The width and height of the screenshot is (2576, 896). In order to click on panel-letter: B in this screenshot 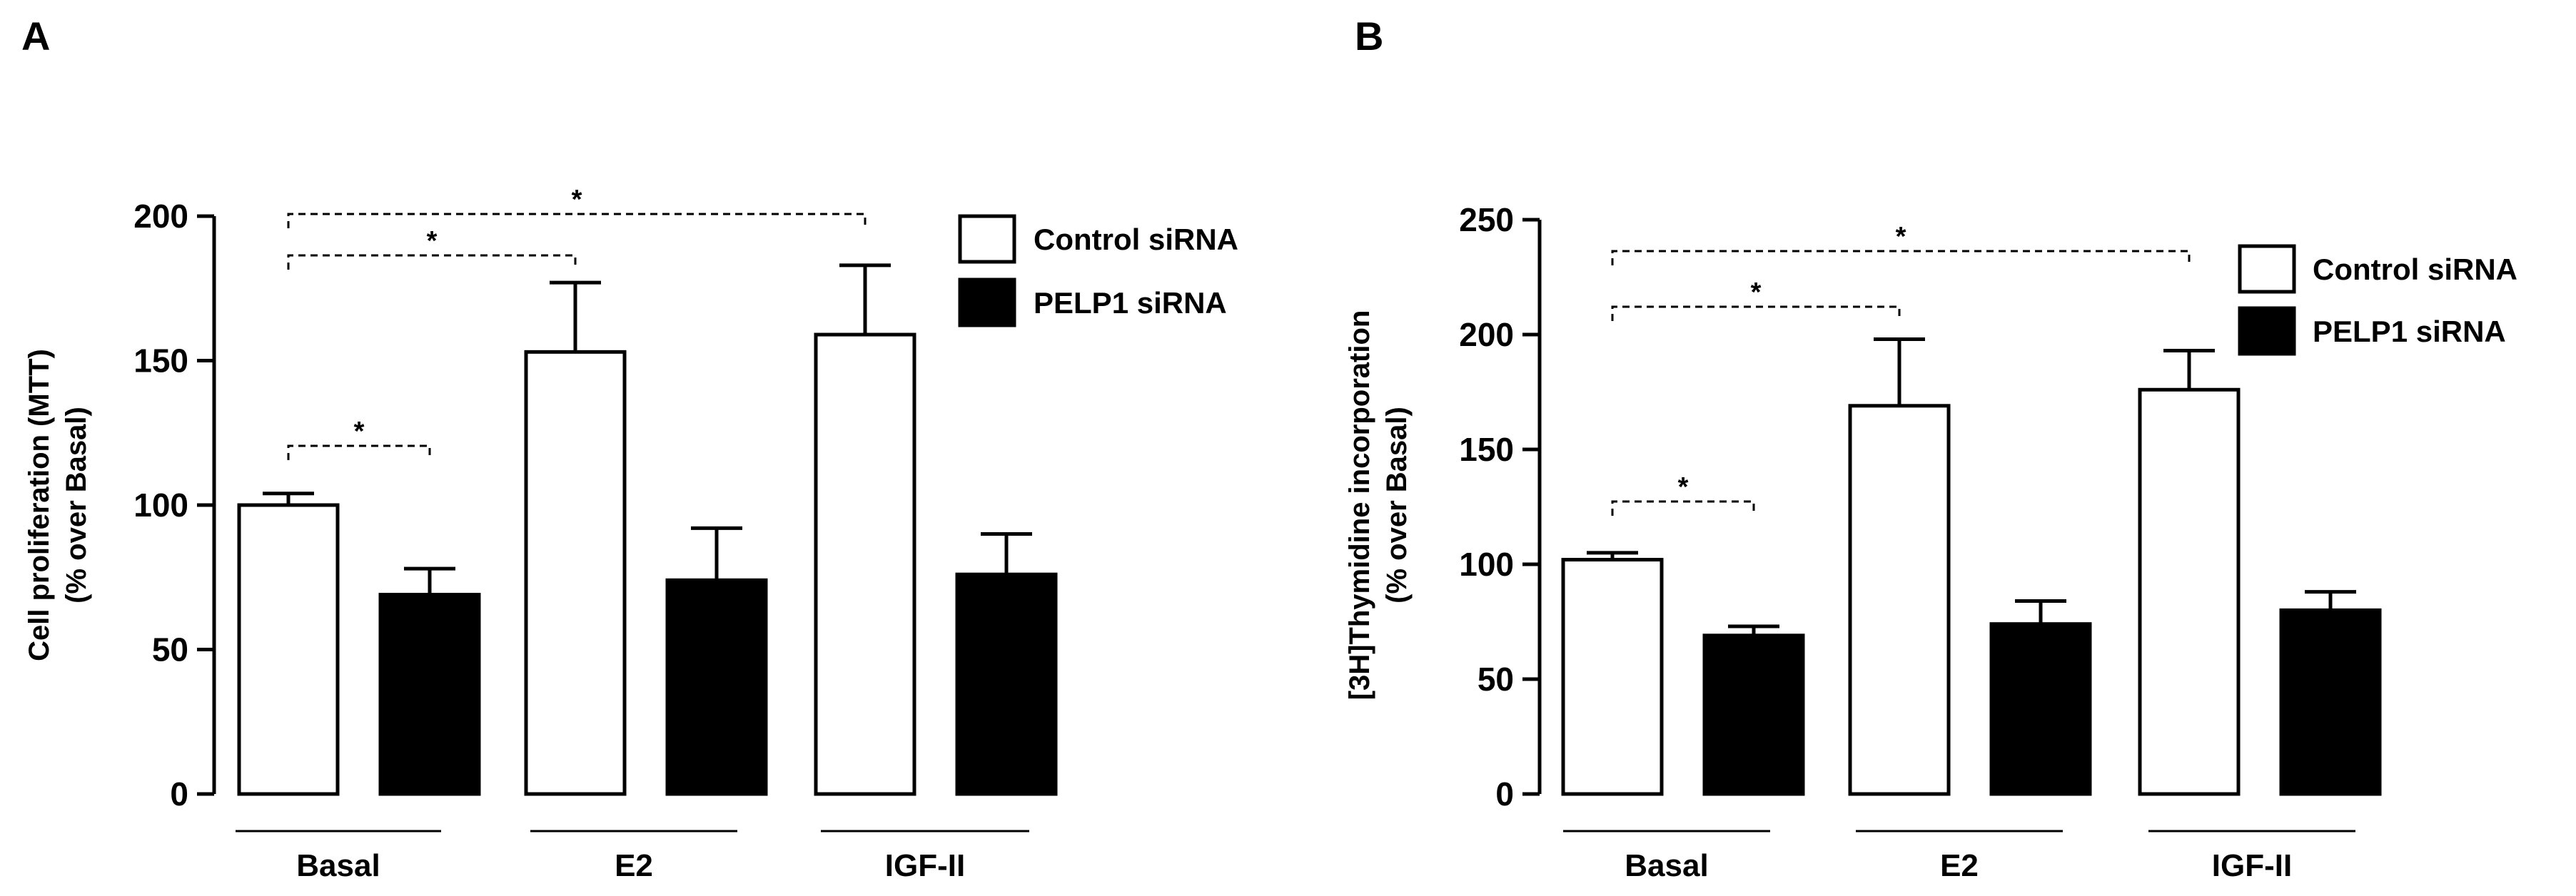, I will do `click(1369, 36)`.